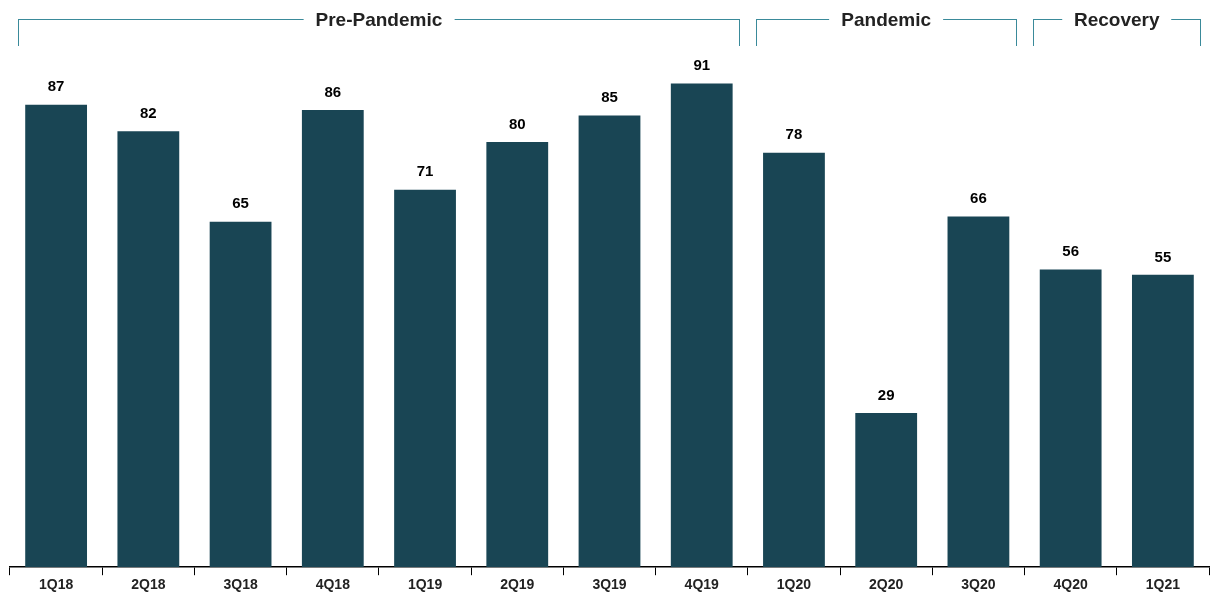 Image resolution: width=1213 pixels, height=596 pixels. What do you see at coordinates (702, 584) in the screenshot?
I see `x-tick-label: 4Q19` at bounding box center [702, 584].